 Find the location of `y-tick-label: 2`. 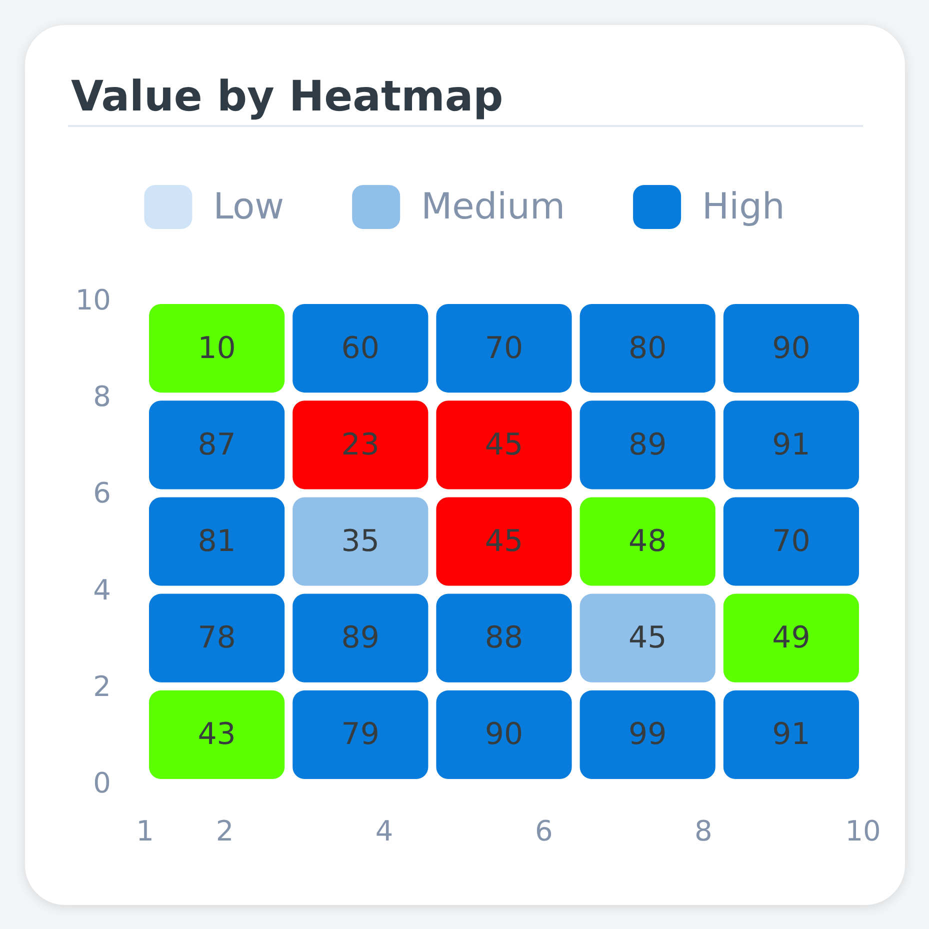

y-tick-label: 2 is located at coordinates (102, 686).